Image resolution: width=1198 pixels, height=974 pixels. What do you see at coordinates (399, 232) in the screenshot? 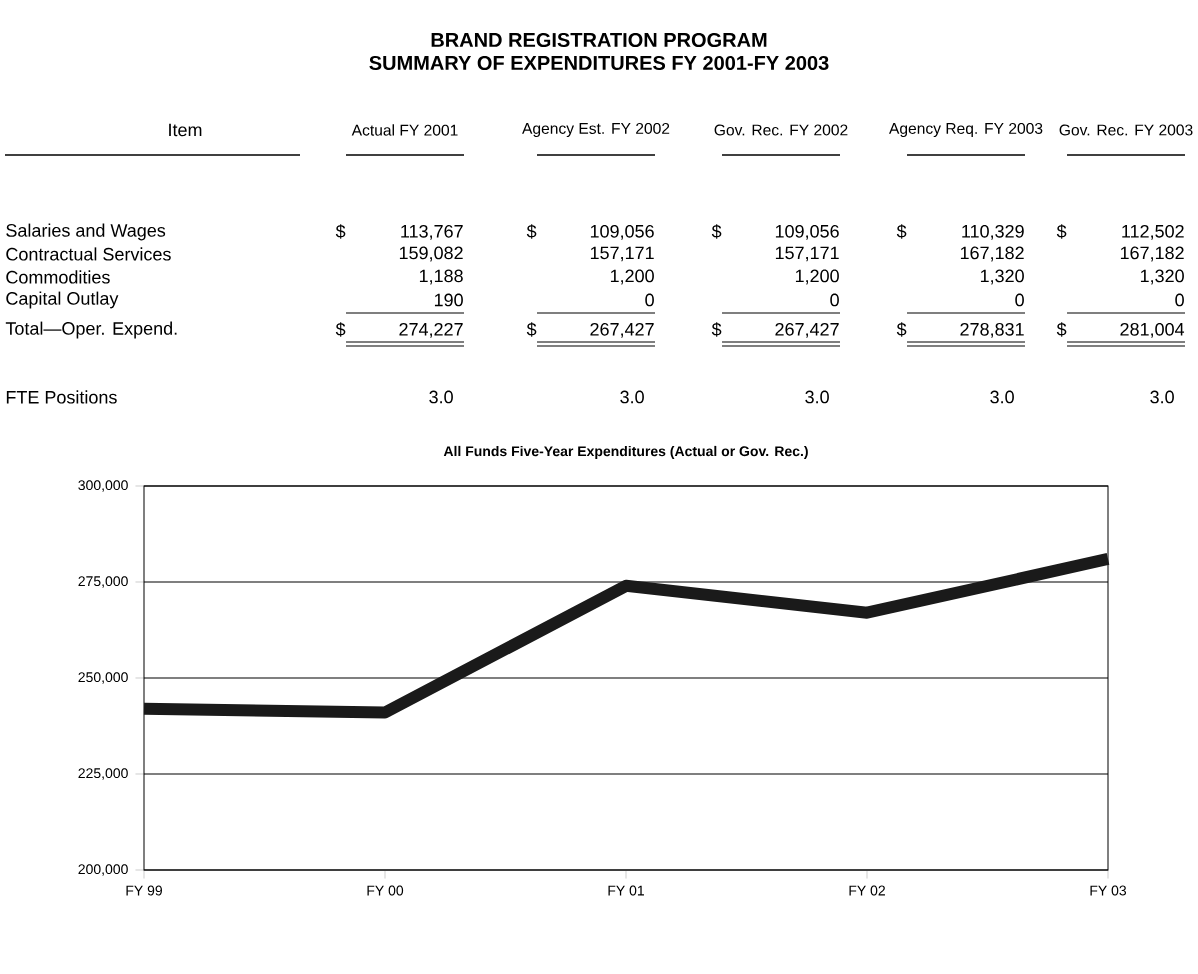
I see `text: $ 113,767` at bounding box center [399, 232].